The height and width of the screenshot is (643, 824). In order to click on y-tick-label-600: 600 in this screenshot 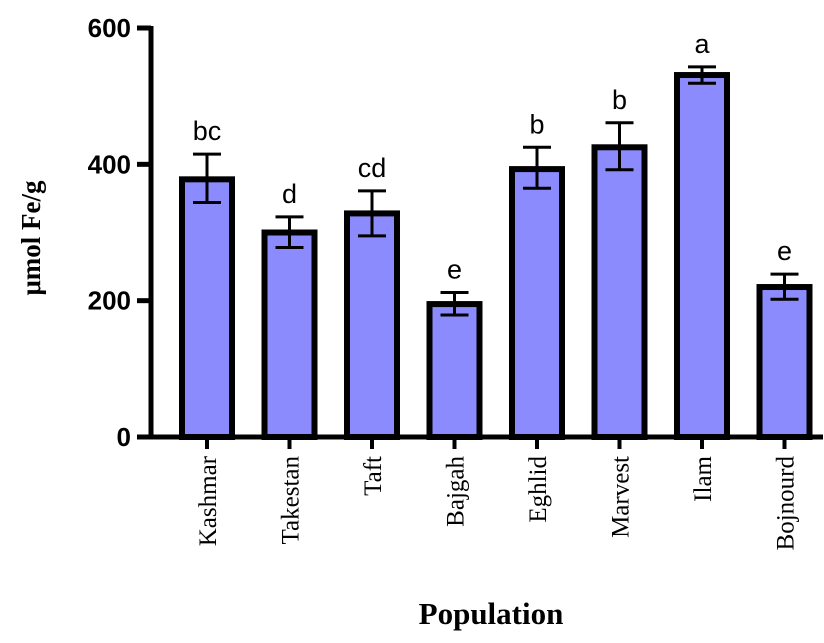, I will do `click(109, 28)`.